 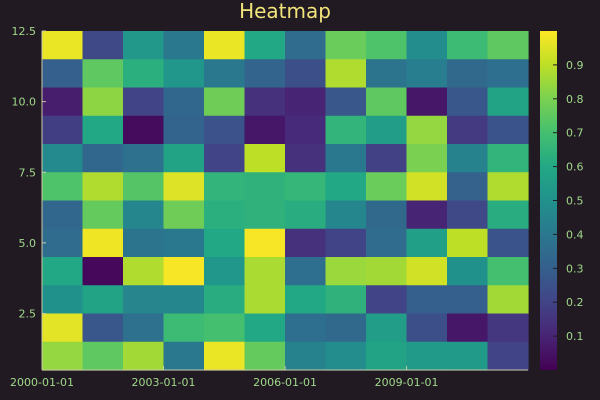 I want to click on colorbar-tick-label: 0.7, so click(x=575, y=133).